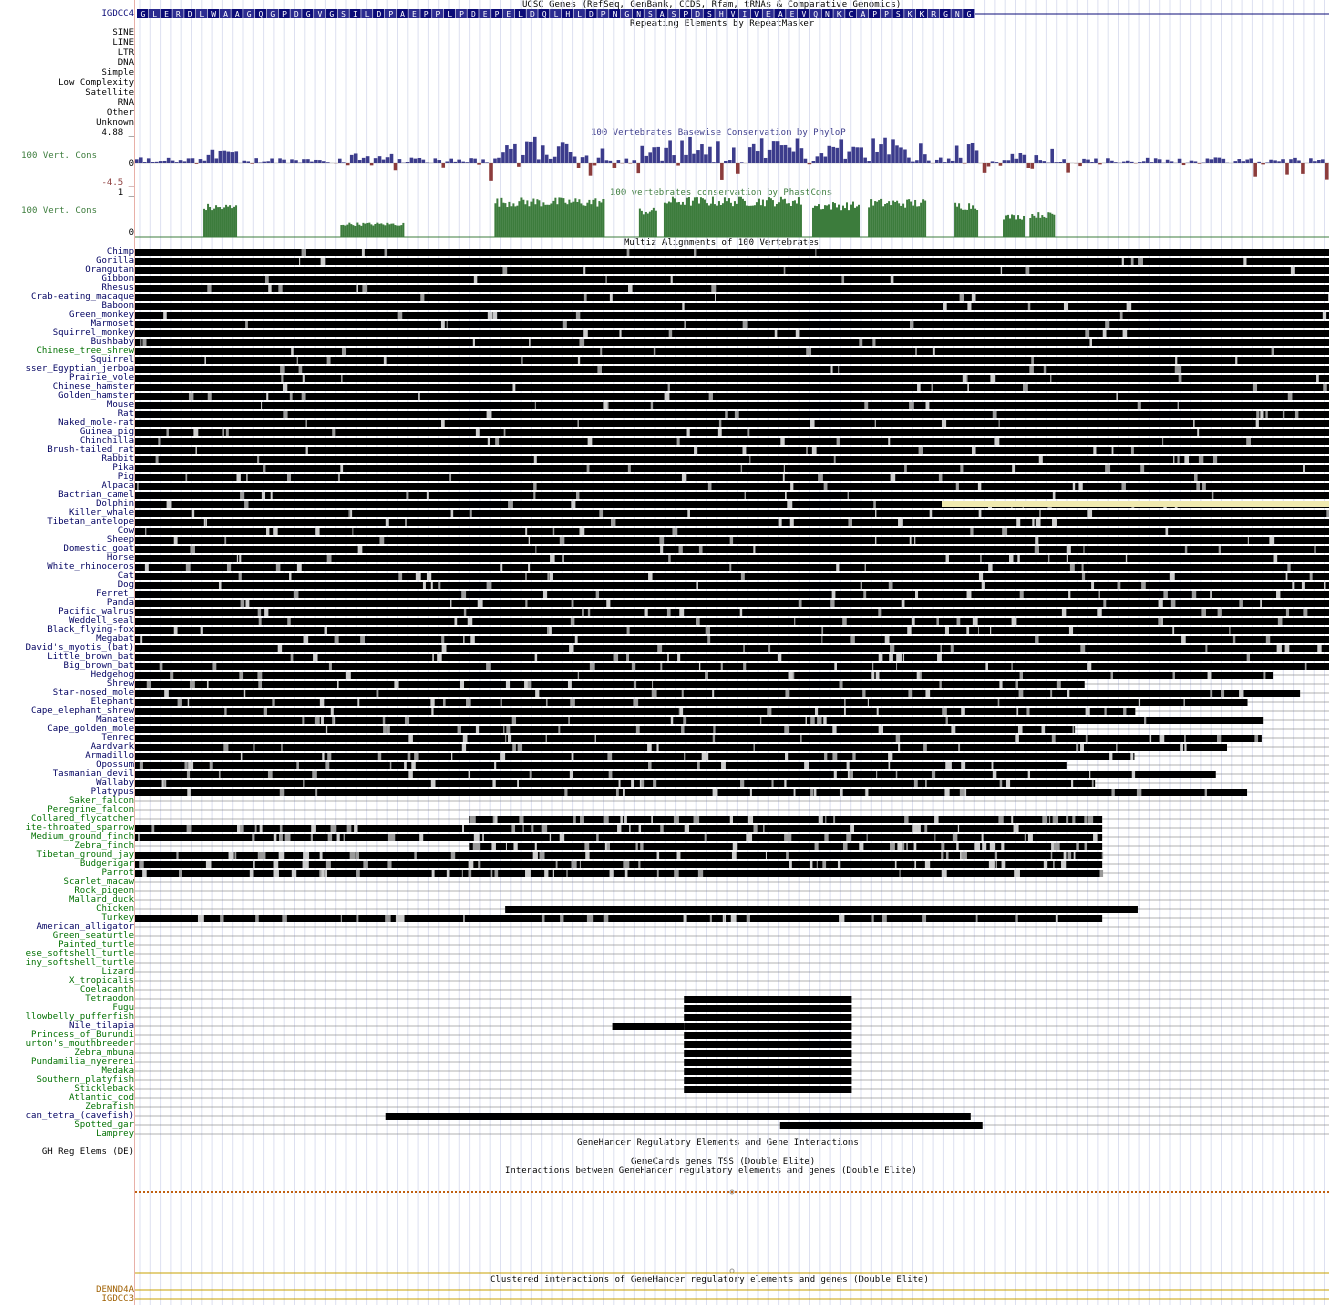 Image resolution: width=1329 pixels, height=1305 pixels. Describe the element at coordinates (104, 891) in the screenshot. I see `species-label: Rock_pigeon` at that location.